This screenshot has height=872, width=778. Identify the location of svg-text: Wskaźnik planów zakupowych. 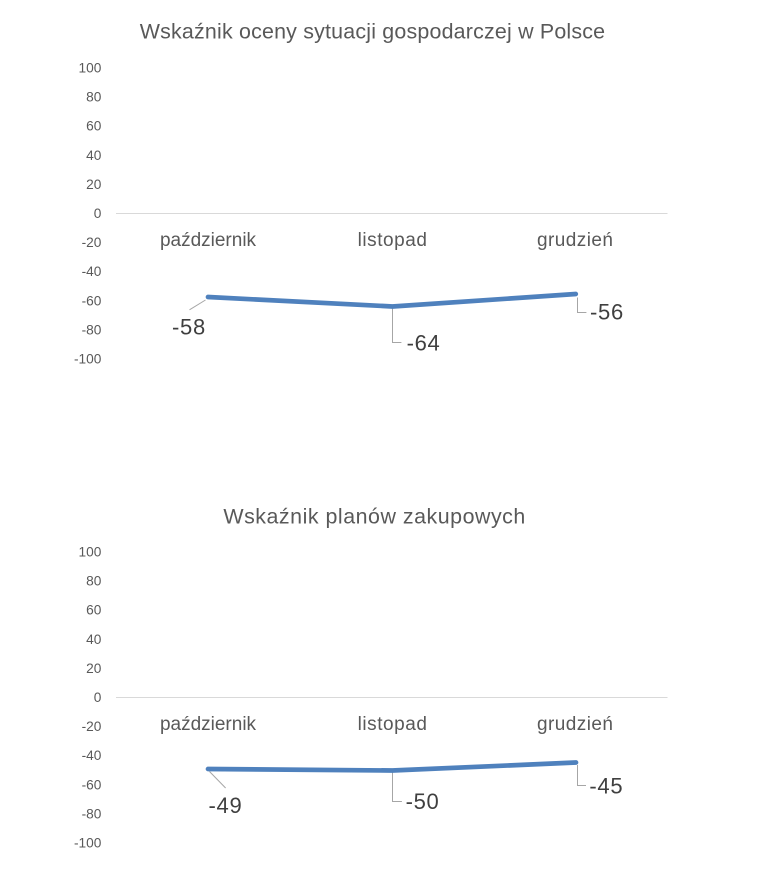
(374, 516).